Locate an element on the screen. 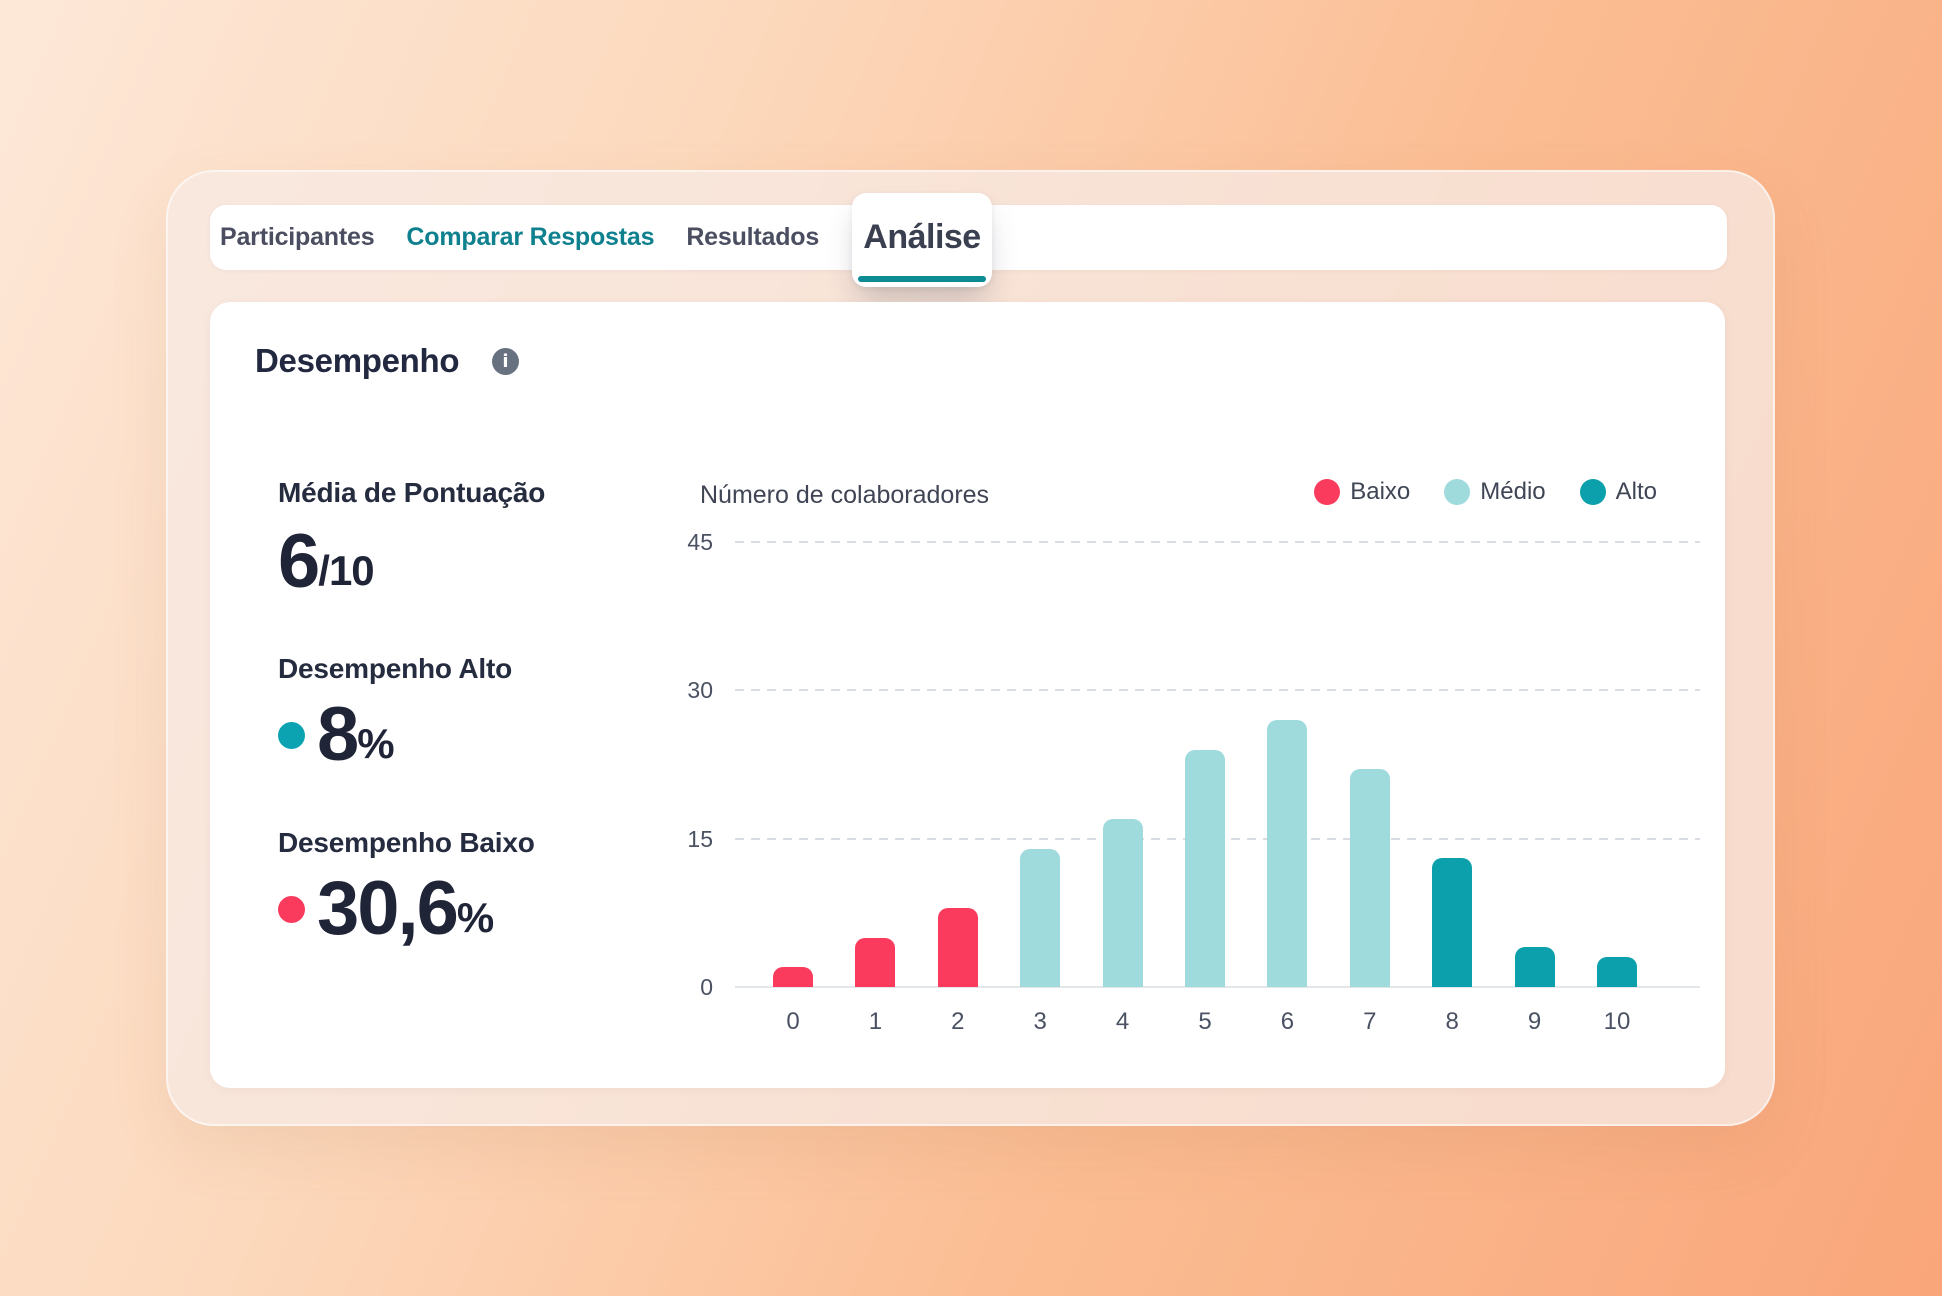 The height and width of the screenshot is (1296, 1942). legend-dot-médio is located at coordinates (1457, 492).